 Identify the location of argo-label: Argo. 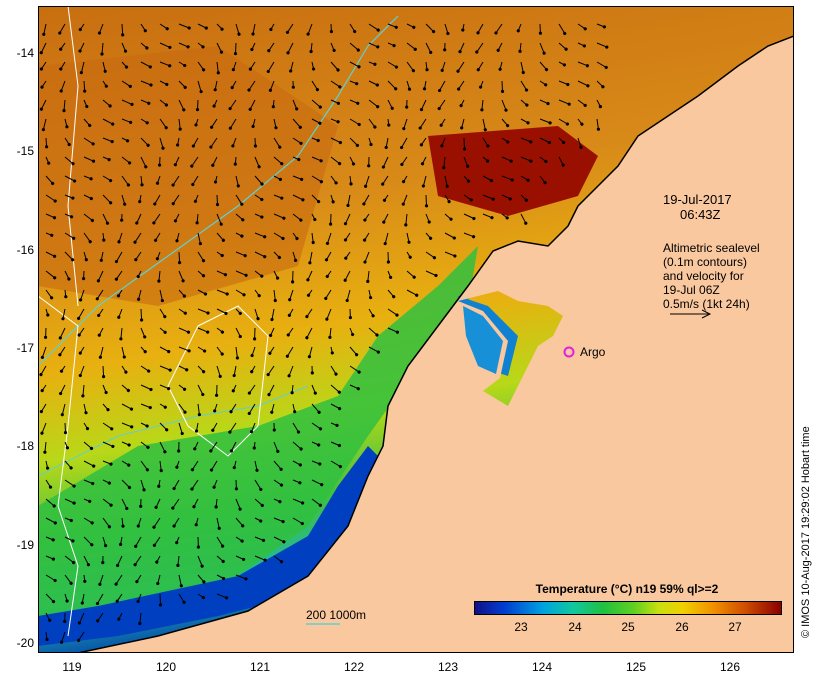
(593, 352).